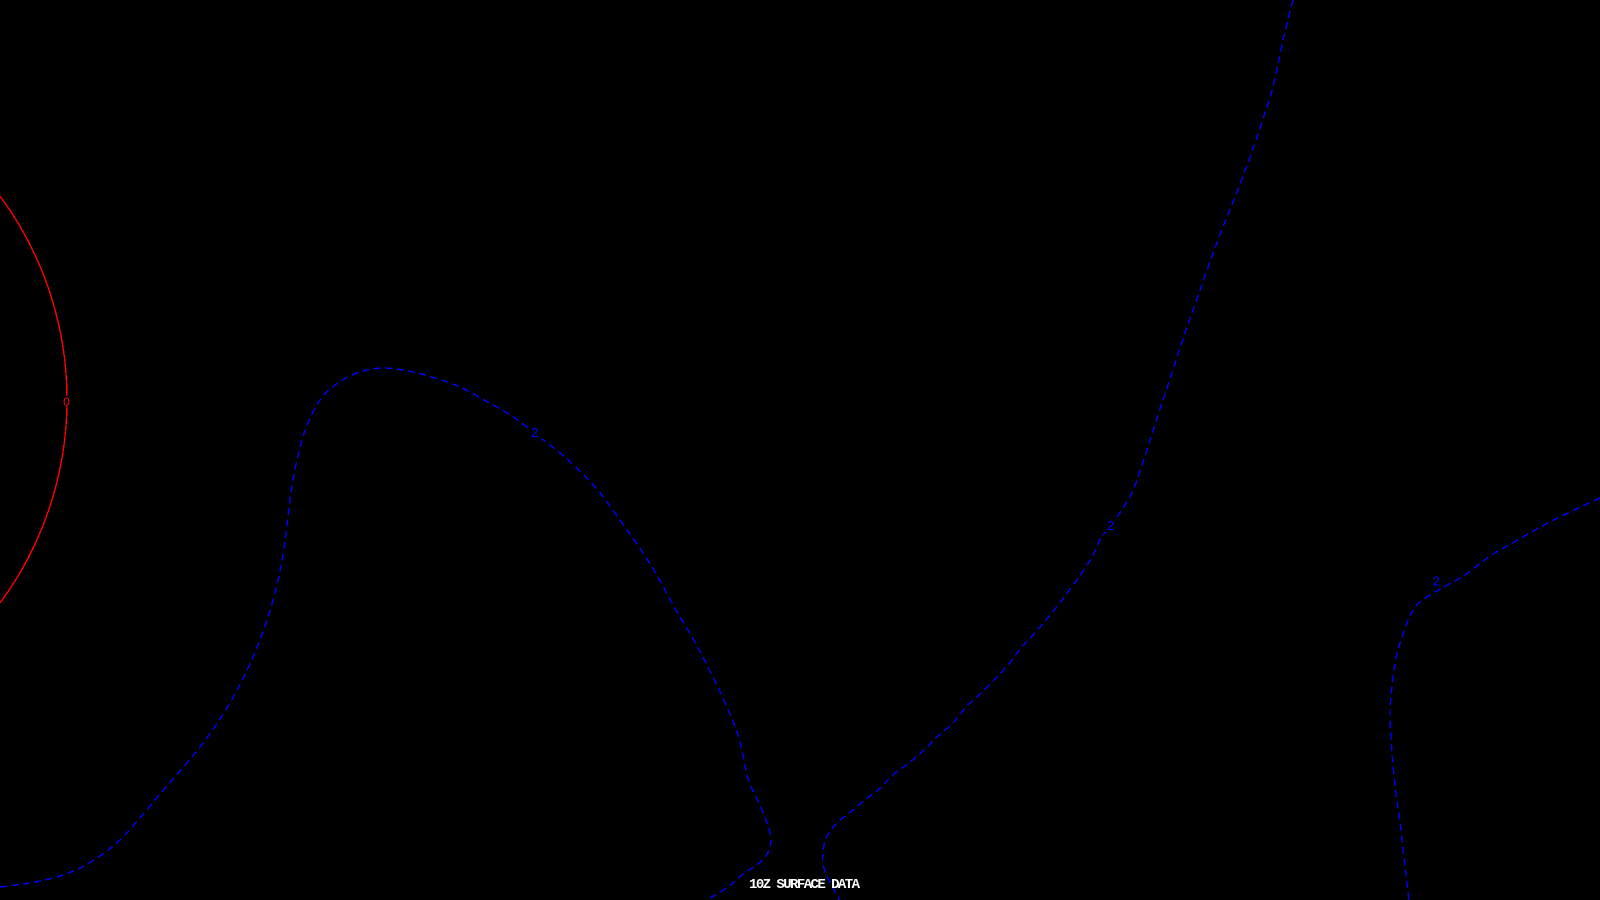 The image size is (1600, 900). I want to click on svg-text: 10Z SURFACE DATA, so click(805, 885).